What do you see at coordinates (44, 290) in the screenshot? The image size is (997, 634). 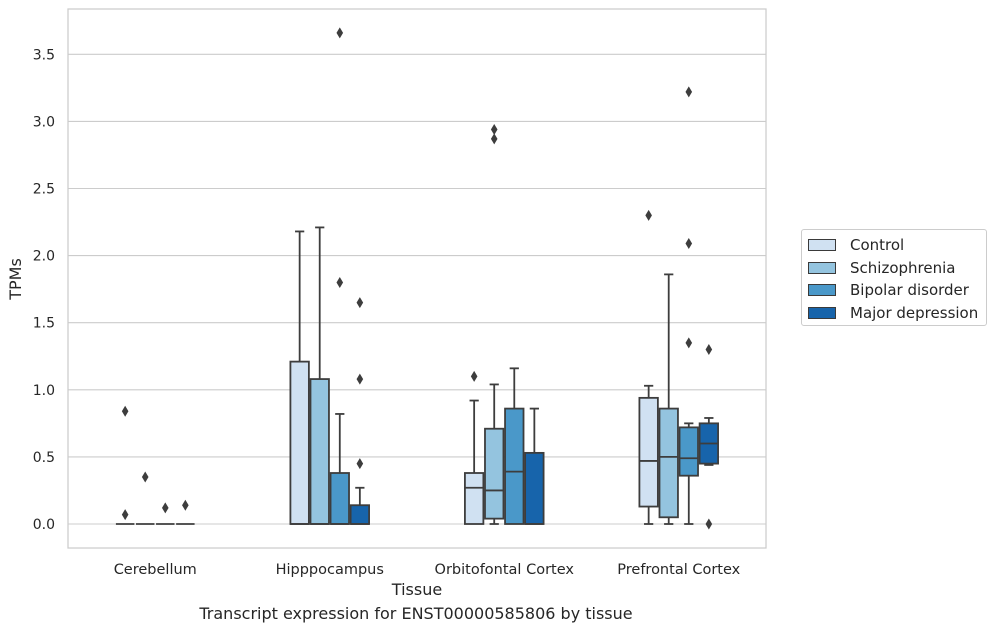 I see `y-tick-labels: 0.0 0.5 1.0 1.5 2.0 2.5 3.0 3.5` at bounding box center [44, 290].